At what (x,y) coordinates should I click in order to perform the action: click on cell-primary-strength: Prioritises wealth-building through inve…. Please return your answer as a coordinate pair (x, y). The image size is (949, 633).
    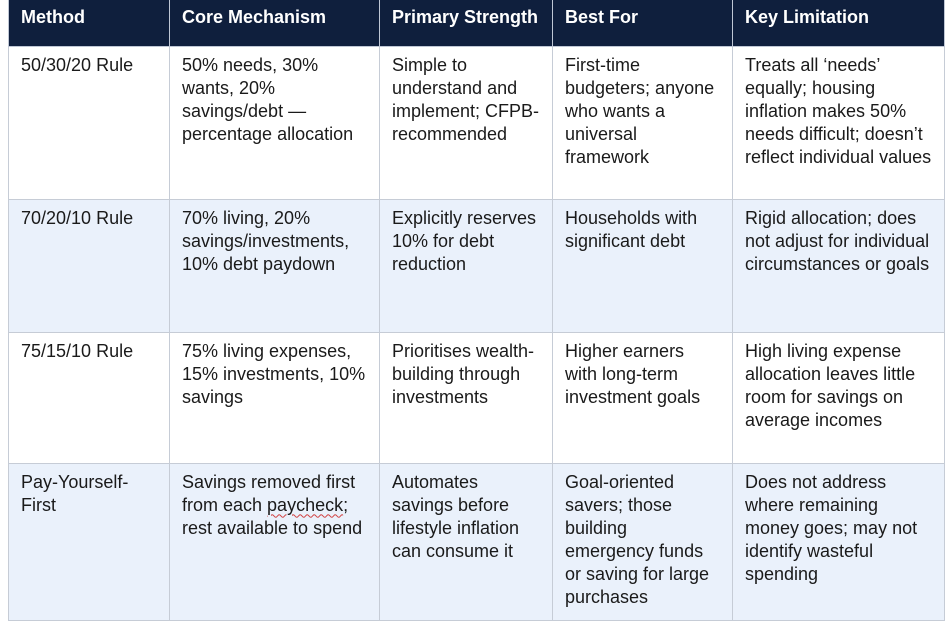
    Looking at the image, I should click on (466, 397).